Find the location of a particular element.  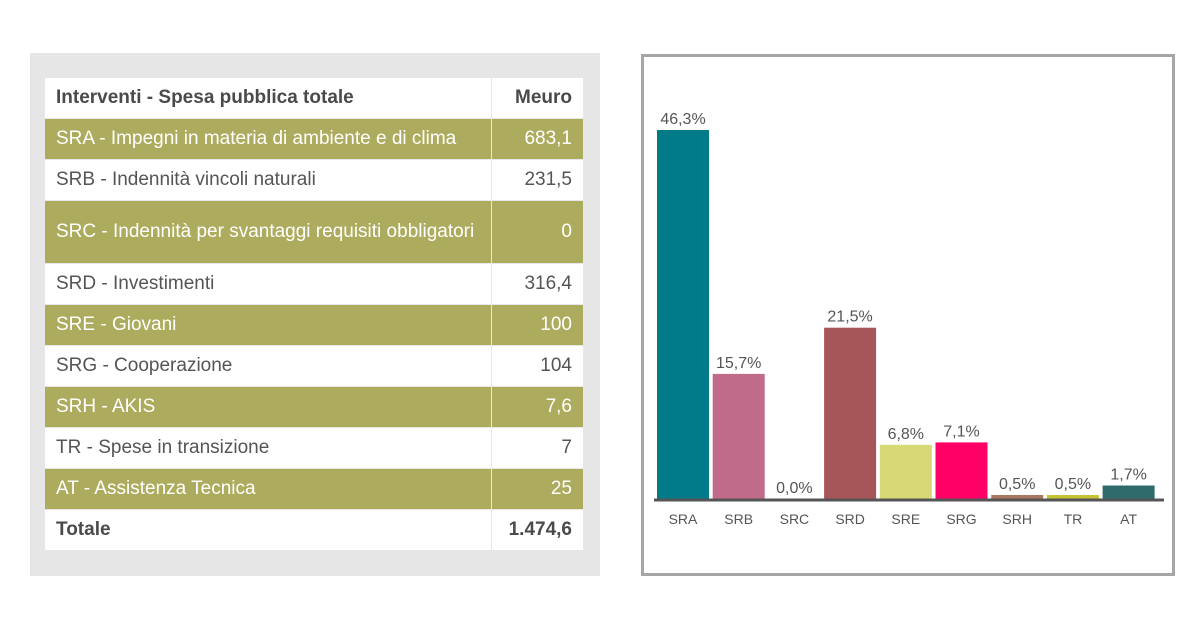

row-value: 7,6 is located at coordinates (537, 407).